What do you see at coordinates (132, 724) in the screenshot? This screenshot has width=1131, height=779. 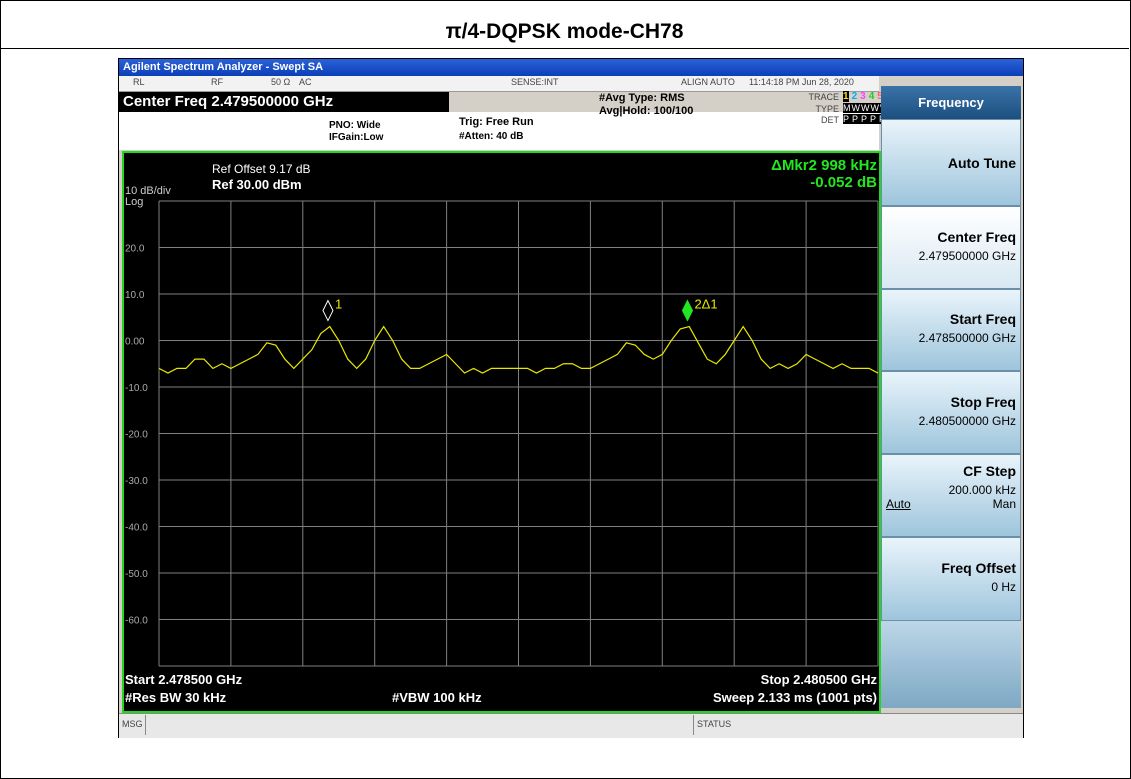 I see `msg: MSG` at bounding box center [132, 724].